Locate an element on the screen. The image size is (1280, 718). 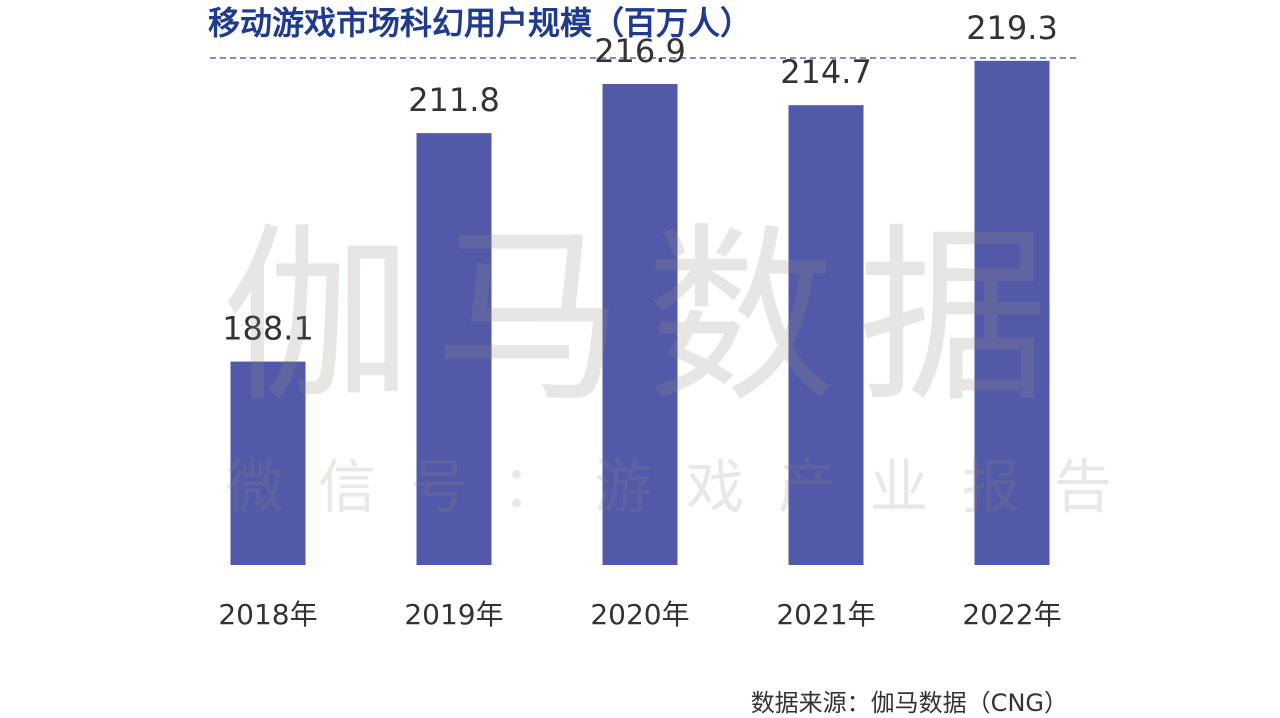
category-label: 2018年 is located at coordinates (267, 614).